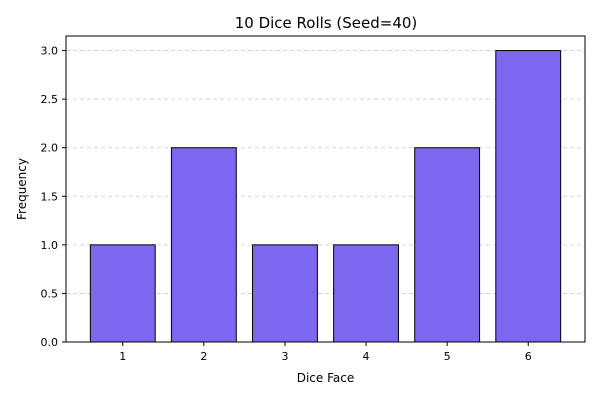 This screenshot has height=400, width=600. What do you see at coordinates (50, 148) in the screenshot?
I see `y-tick-label: 2.0` at bounding box center [50, 148].